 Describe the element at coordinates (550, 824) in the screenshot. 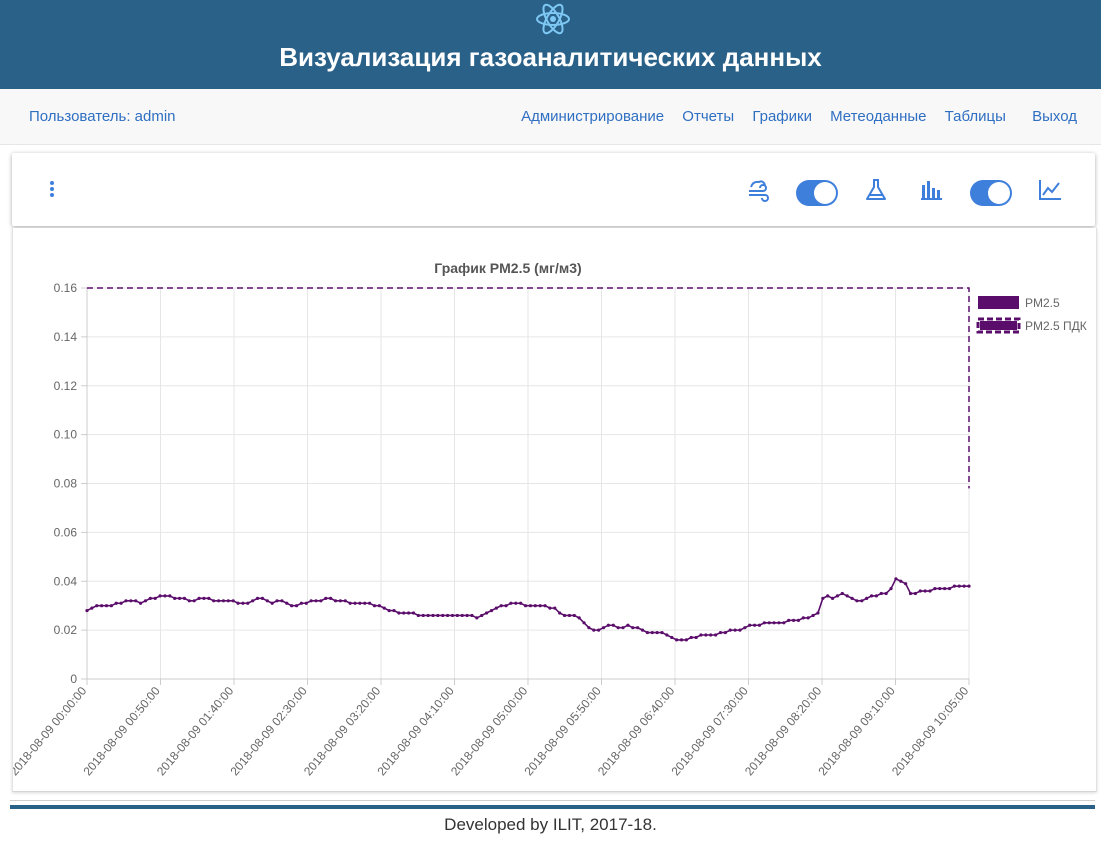

I see `footer-text: Developed by ILIT, 2017-18.` at that location.